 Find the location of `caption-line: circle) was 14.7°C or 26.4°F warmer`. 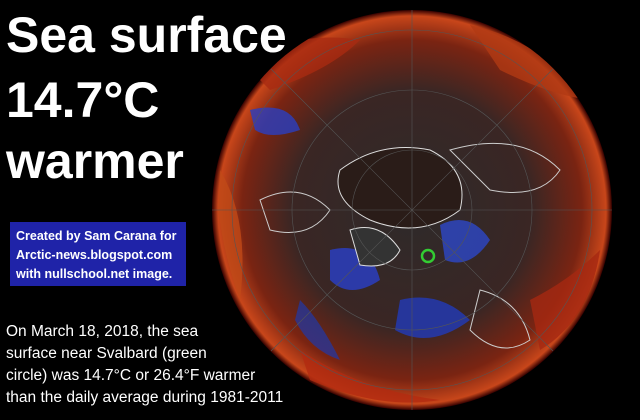

caption-line: circle) was 14.7°C or 26.4°F warmer is located at coordinates (130, 375).